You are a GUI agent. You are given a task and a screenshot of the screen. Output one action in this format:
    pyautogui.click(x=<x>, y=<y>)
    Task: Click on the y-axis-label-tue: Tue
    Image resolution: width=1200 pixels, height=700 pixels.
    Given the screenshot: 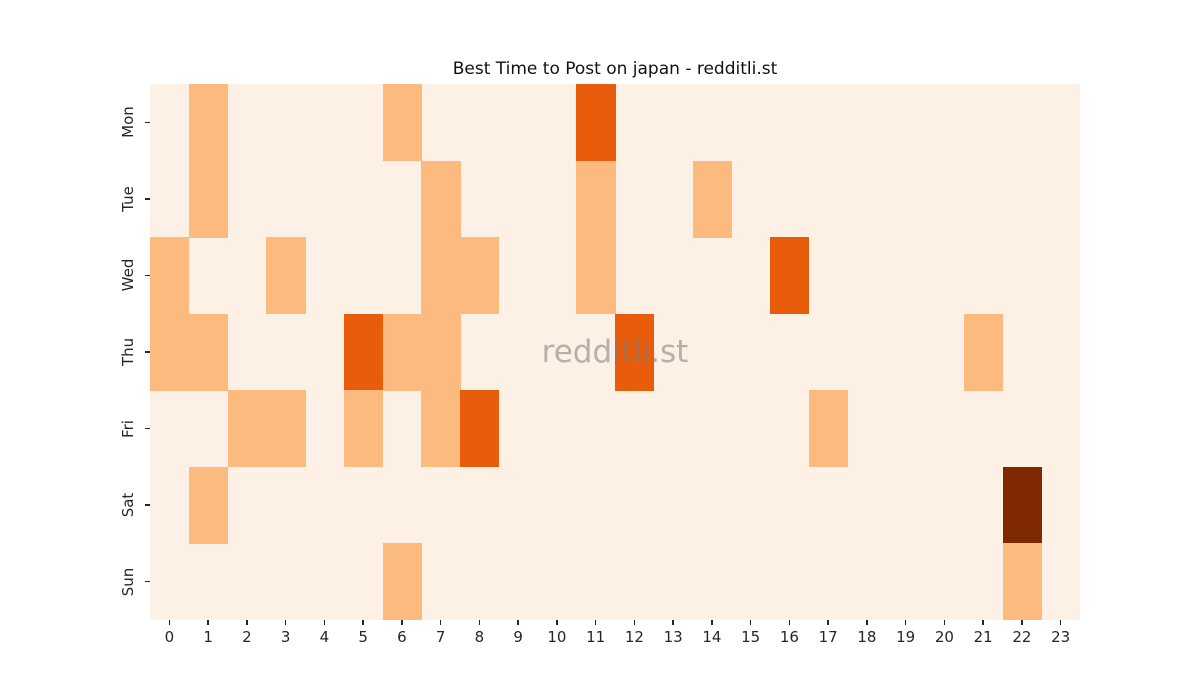 What is the action you would take?
    pyautogui.click(x=128, y=199)
    